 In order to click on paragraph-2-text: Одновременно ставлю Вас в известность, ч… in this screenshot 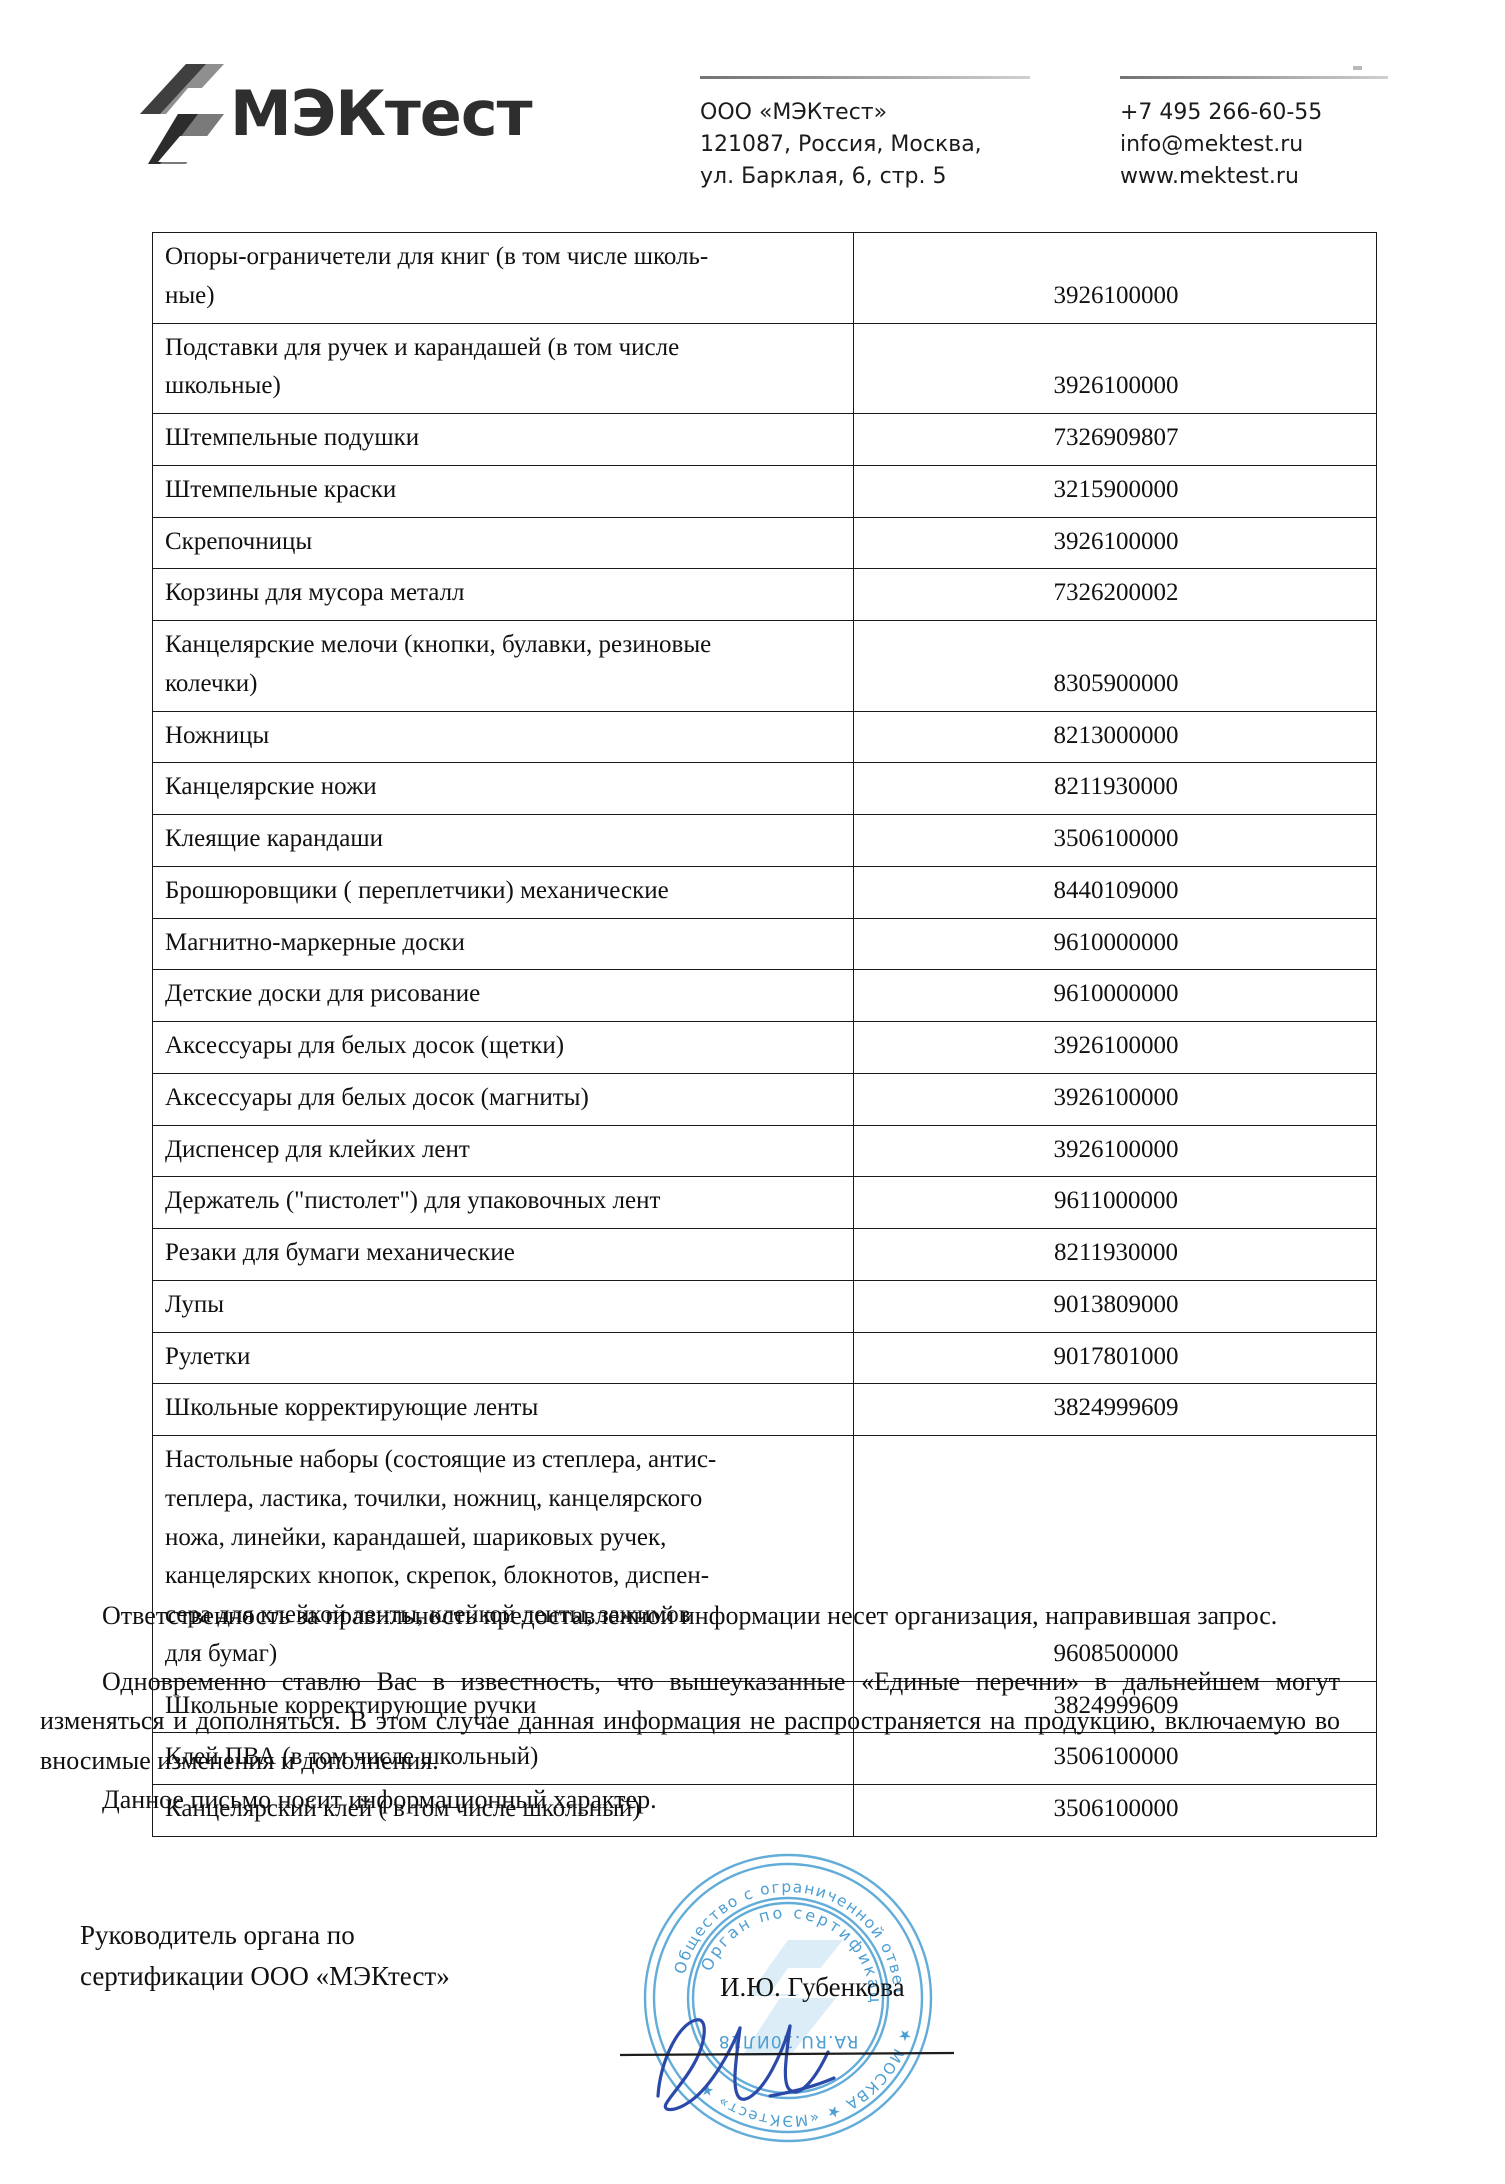, I will do `click(690, 1720)`.